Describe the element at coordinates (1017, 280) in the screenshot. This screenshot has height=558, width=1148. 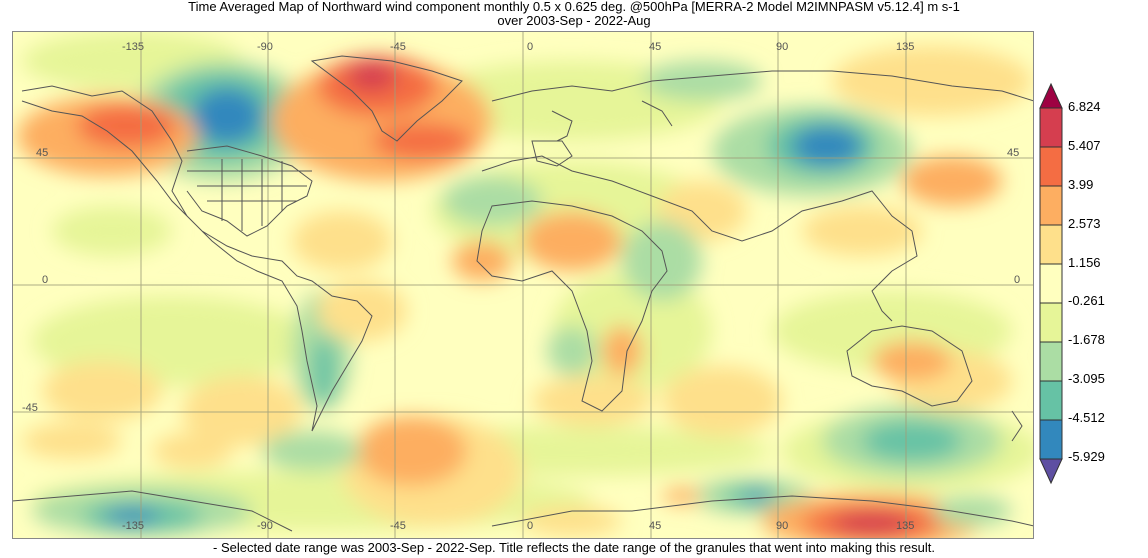
I see `lat-label-right: 0` at that location.